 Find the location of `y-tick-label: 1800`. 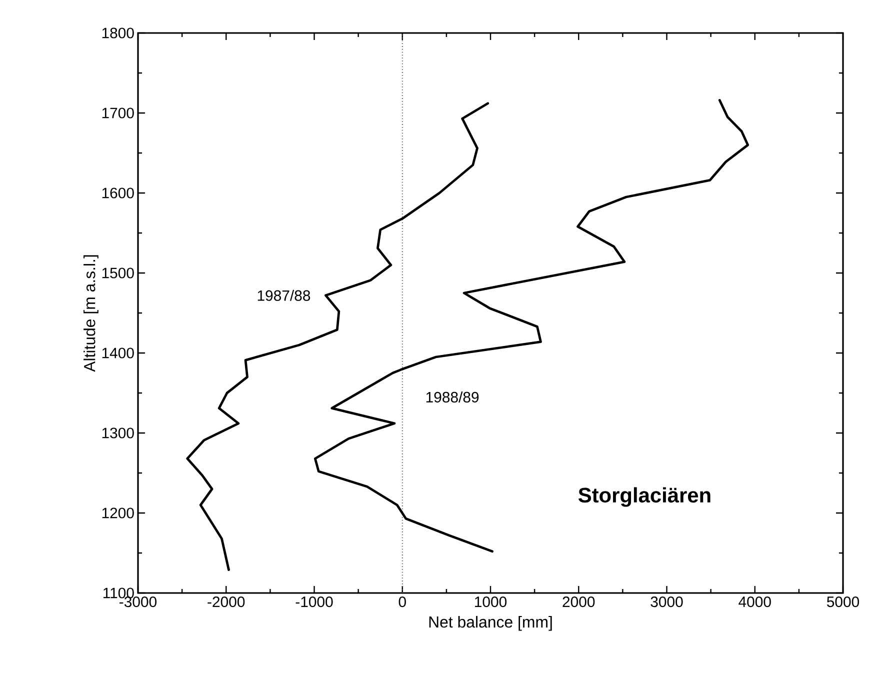

y-tick-label: 1800 is located at coordinates (118, 33).